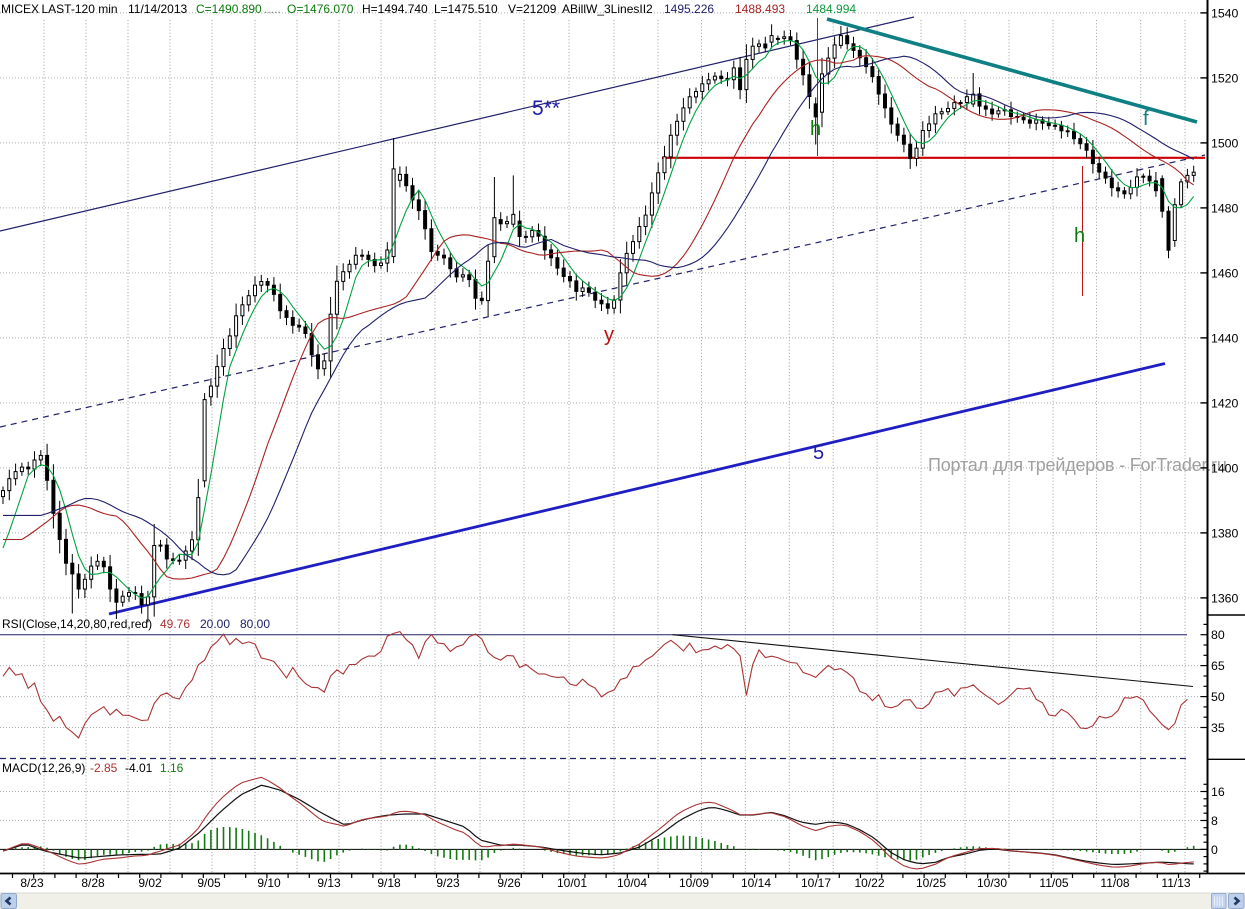 This screenshot has height=909, width=1245. Describe the element at coordinates (320, 9) in the screenshot. I see `svg-text: O=1476.070` at that location.